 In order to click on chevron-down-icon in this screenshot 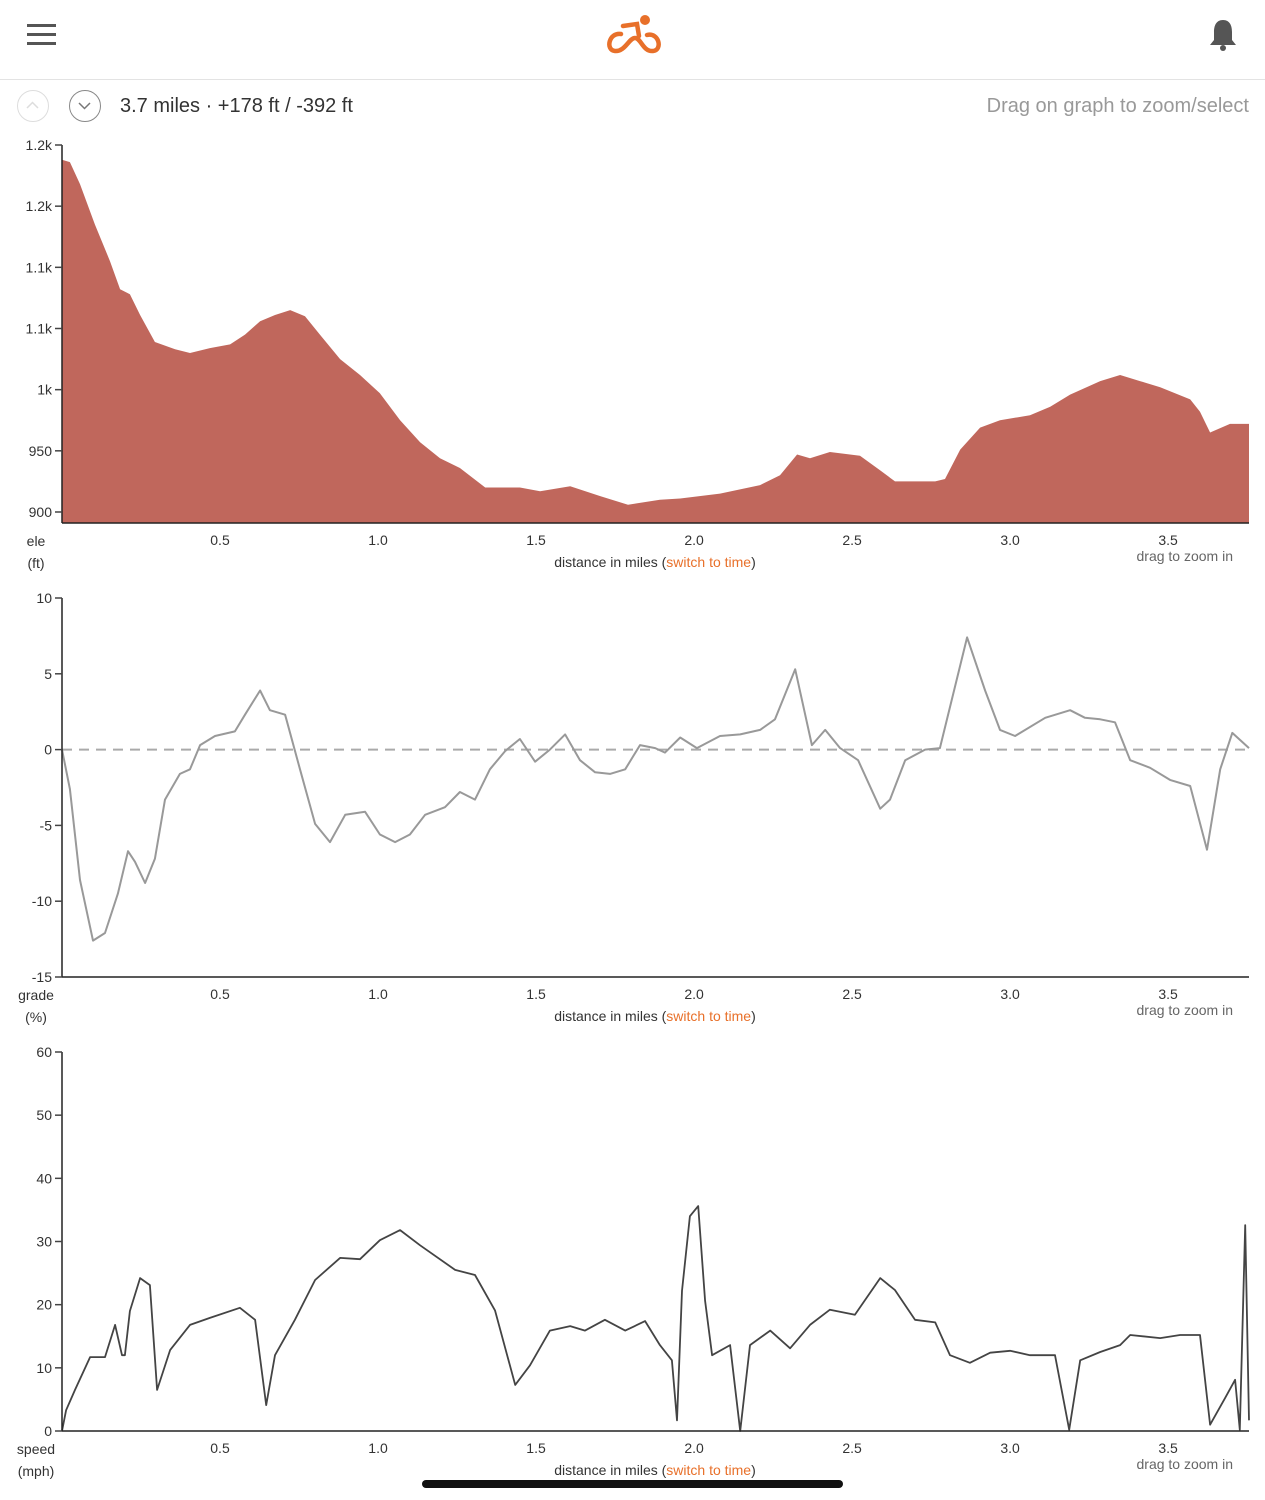, I will do `click(84, 106)`.